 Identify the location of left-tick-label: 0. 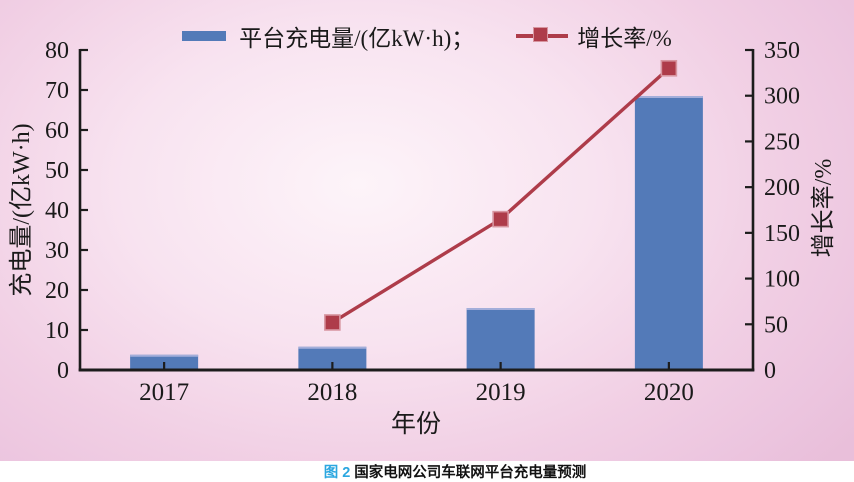
(63, 371).